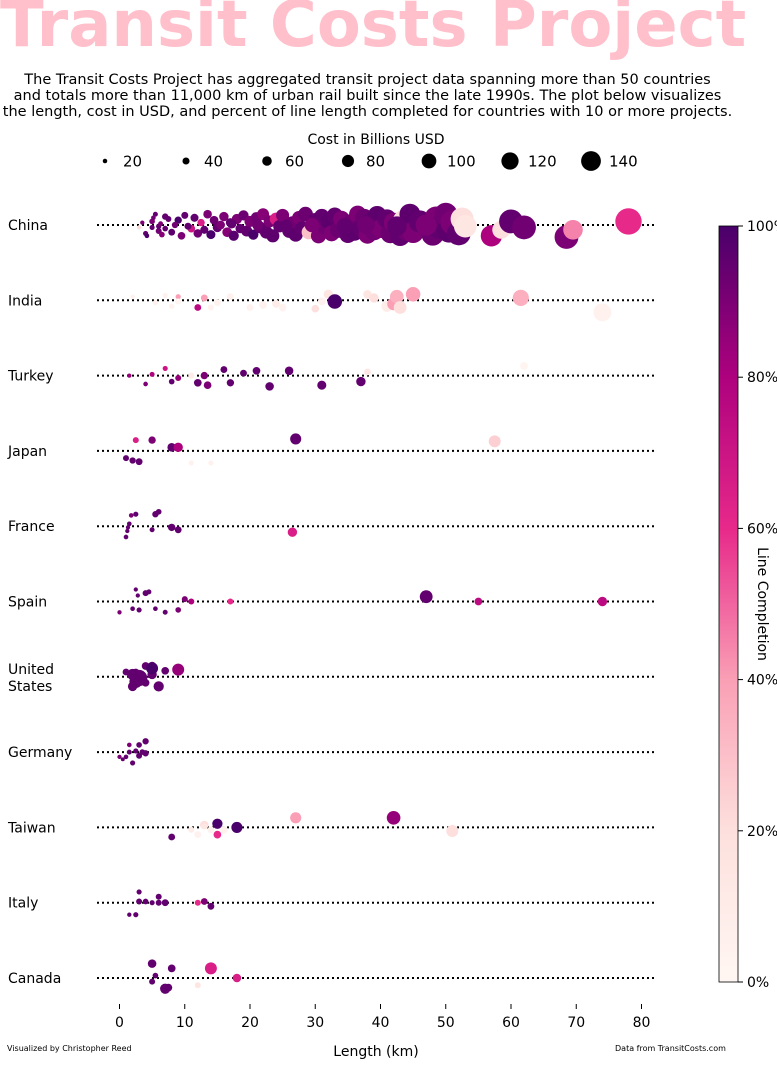 The image size is (777, 1066). Describe the element at coordinates (31, 828) in the screenshot. I see `country-label: Taiwan` at that location.